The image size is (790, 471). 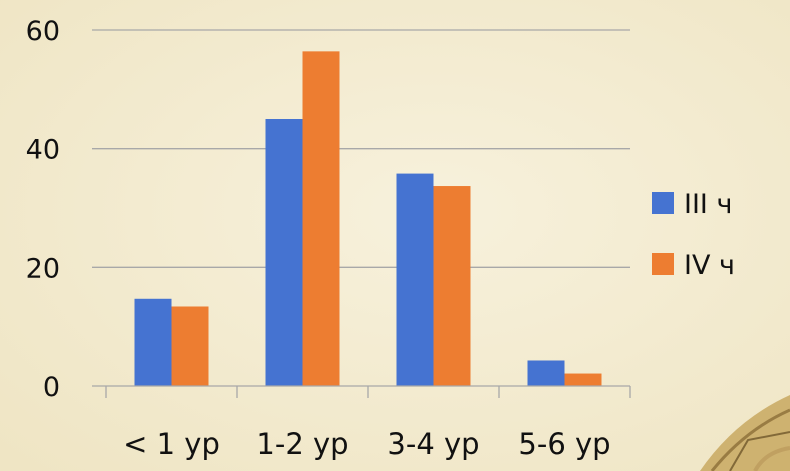 What do you see at coordinates (43, 150) in the screenshot?
I see `y-tick-label: 40` at bounding box center [43, 150].